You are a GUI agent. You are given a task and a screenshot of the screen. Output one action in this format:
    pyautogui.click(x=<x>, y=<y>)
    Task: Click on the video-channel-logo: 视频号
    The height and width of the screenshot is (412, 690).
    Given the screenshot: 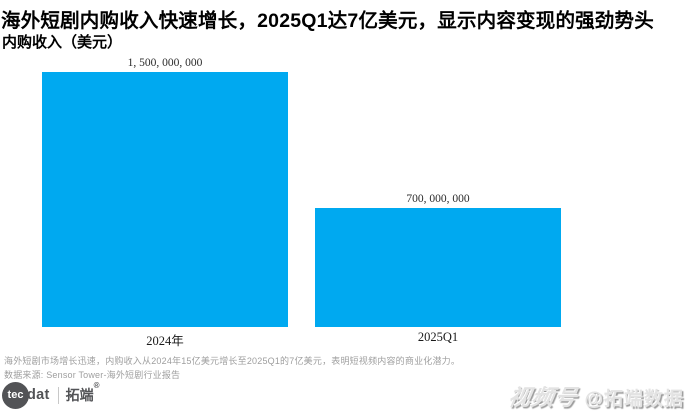 What is the action you would take?
    pyautogui.click(x=543, y=397)
    